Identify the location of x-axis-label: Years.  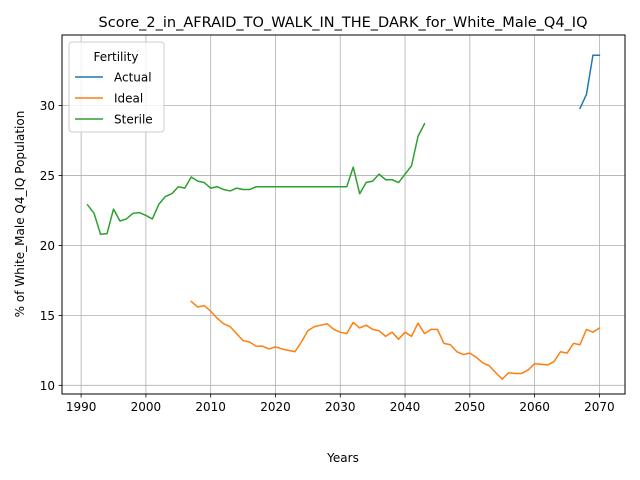
(342, 458).